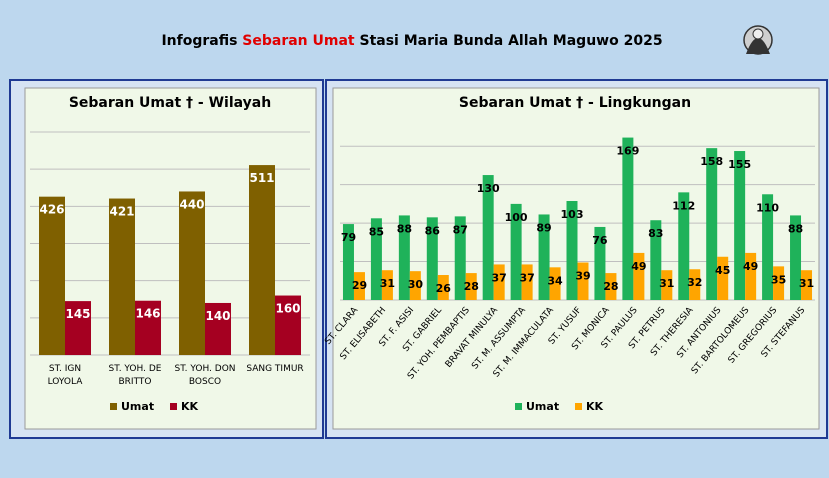 This screenshot has height=478, width=829. What do you see at coordinates (722, 270) in the screenshot?
I see `data-label: 45` at bounding box center [722, 270].